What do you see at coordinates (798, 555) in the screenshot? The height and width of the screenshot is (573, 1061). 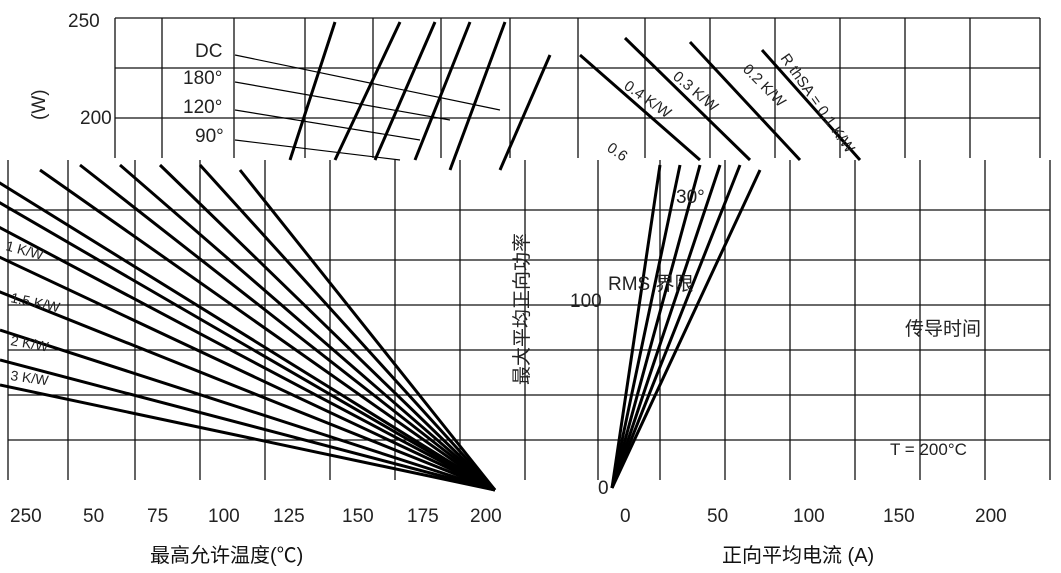 I see `x-axis-title-right: 正向平均电流 (A)` at bounding box center [798, 555].